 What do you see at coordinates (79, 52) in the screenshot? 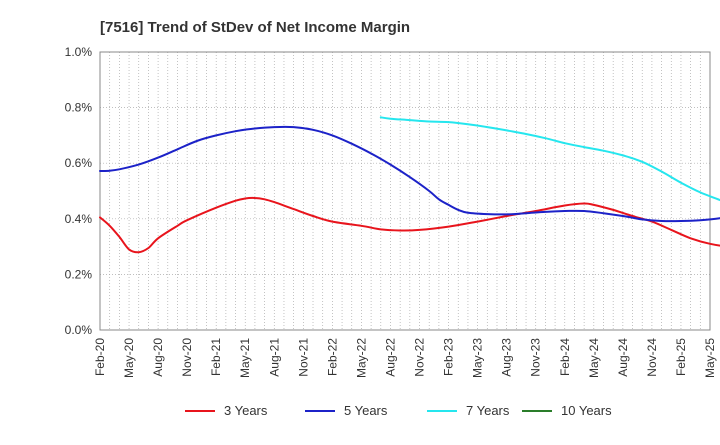
I see `y-tick-label: 1.0%` at bounding box center [79, 52].